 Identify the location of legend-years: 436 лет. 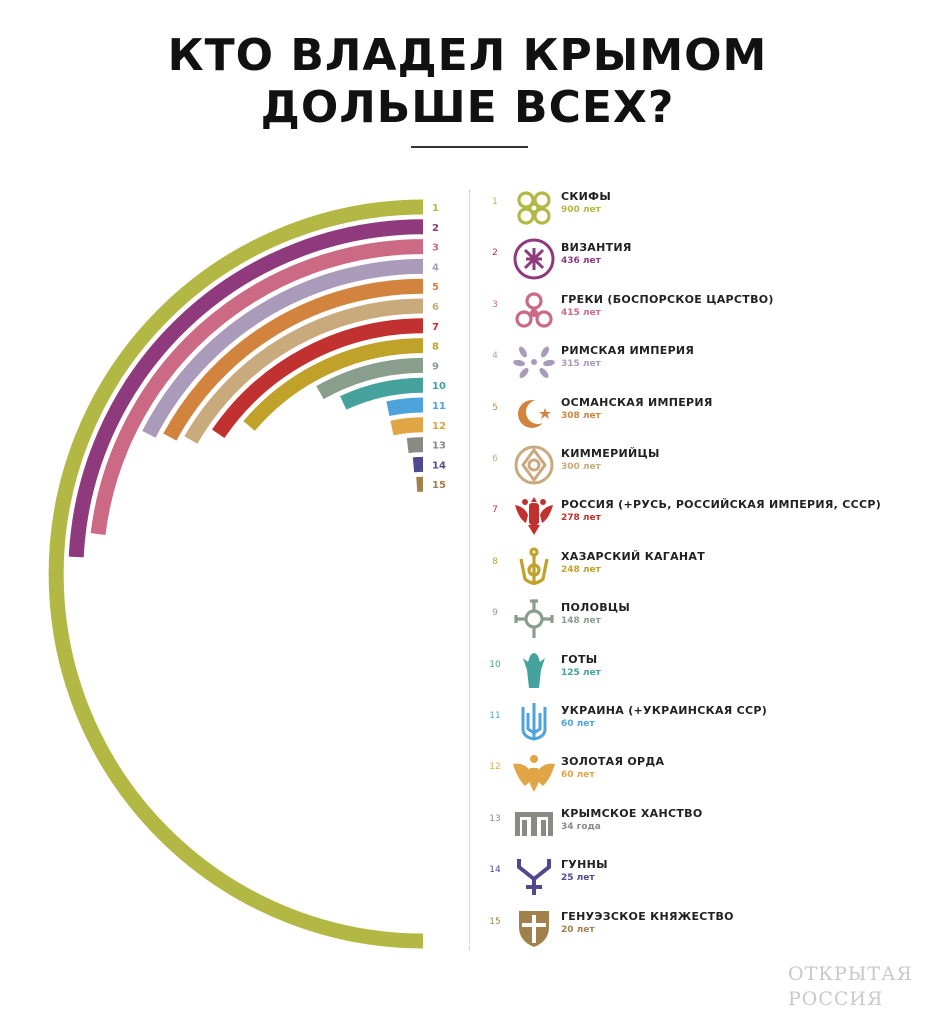
(581, 261).